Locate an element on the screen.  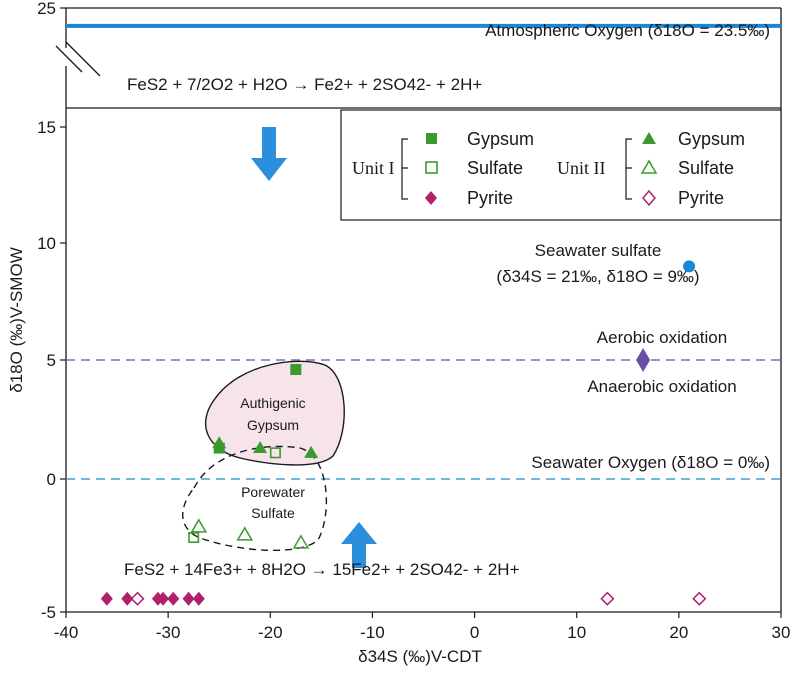
seawater-sulfate-label: Seawater sulfate is located at coordinates (598, 250).